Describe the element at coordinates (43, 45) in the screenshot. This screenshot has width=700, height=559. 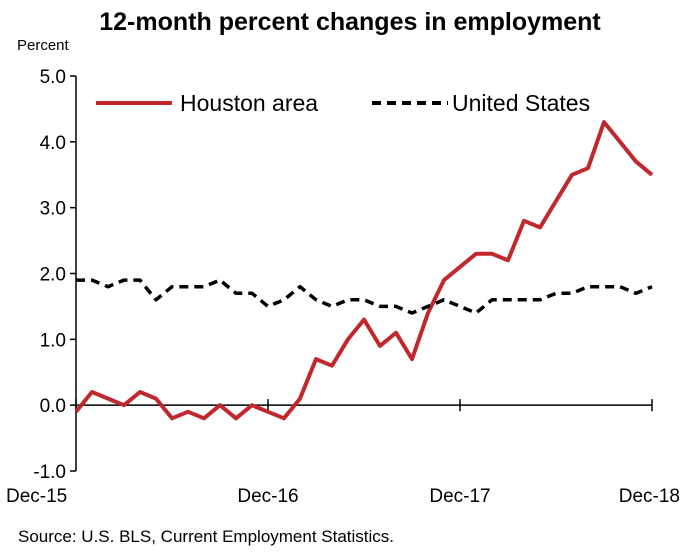
I see `y-axis-unit-label: Percent` at that location.